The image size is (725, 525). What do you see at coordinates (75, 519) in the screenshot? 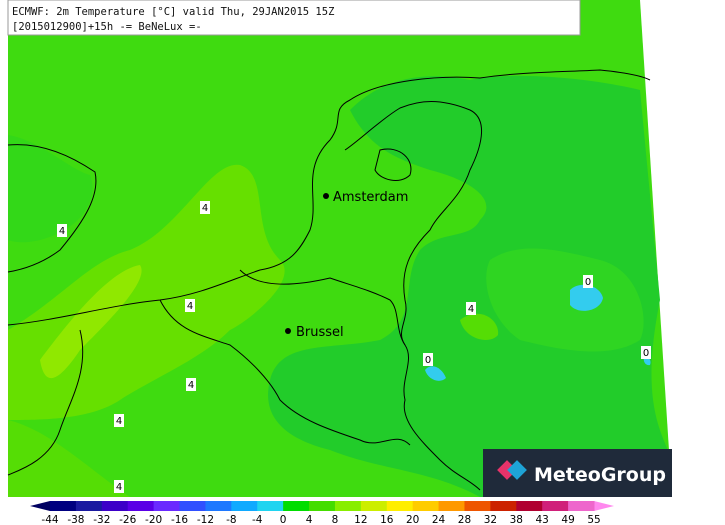
I see `colorbar-tick-label: -38` at bounding box center [75, 519].